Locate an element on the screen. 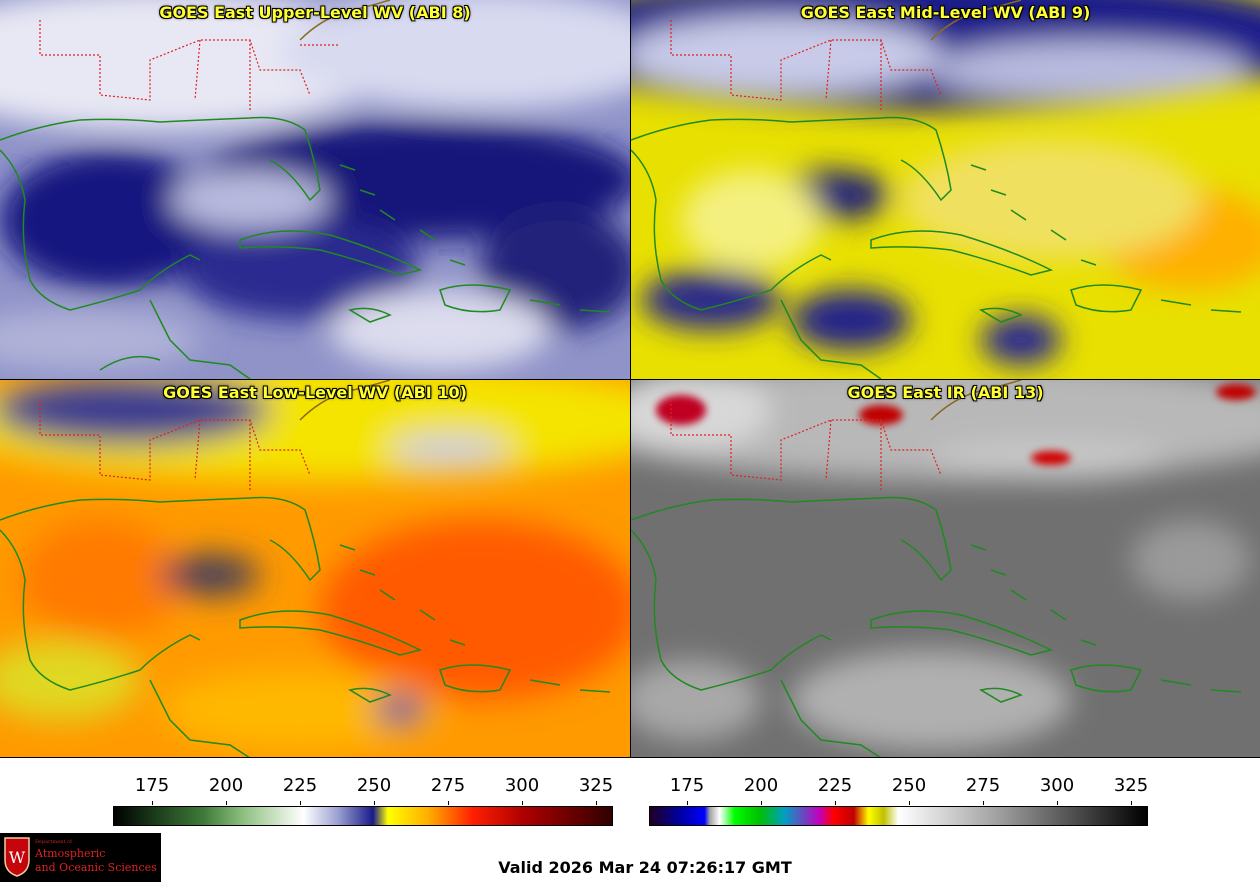 Image resolution: width=1260 pixels, height=882 pixels. valid-time: Valid 2026 Mar 24 07:26:17 GMT is located at coordinates (645, 867).